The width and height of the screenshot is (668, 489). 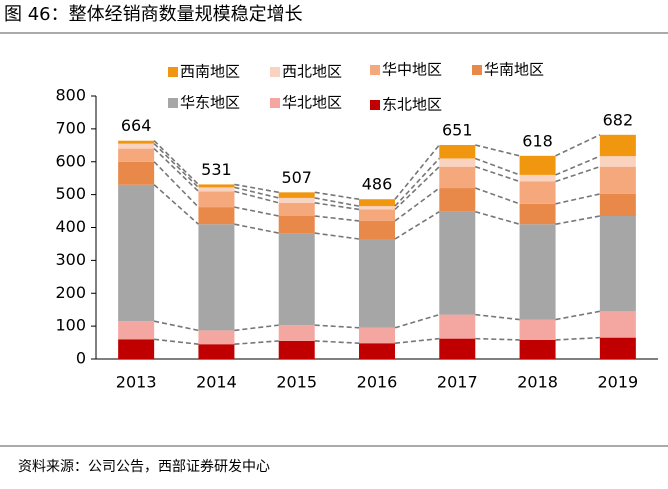 What do you see at coordinates (377, 382) in the screenshot?
I see `x-tick-label: 2016` at bounding box center [377, 382].